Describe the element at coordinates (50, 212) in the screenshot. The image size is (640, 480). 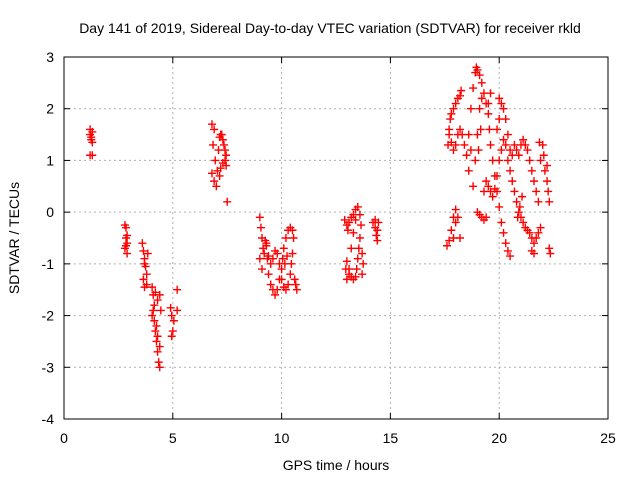
I see `y-tick-label: 0` at that location.